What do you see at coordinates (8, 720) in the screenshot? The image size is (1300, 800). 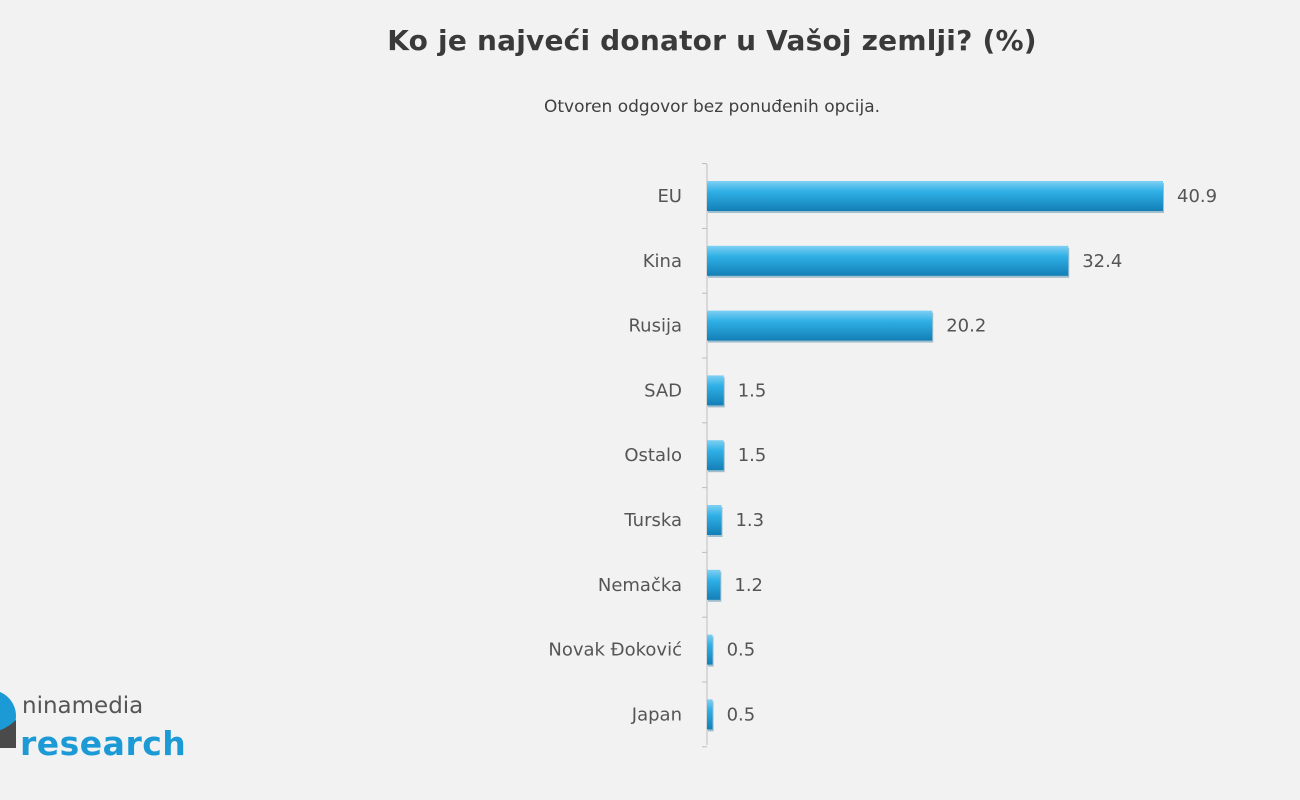 I see `logo-mark-icon` at bounding box center [8, 720].